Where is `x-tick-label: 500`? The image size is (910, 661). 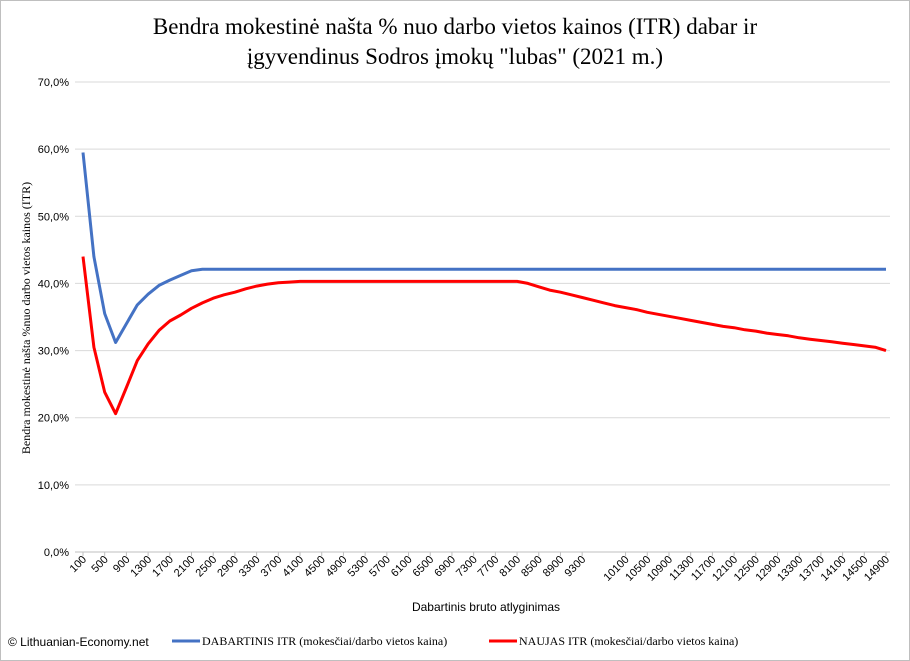 x-tick-label: 500 is located at coordinates (99, 564).